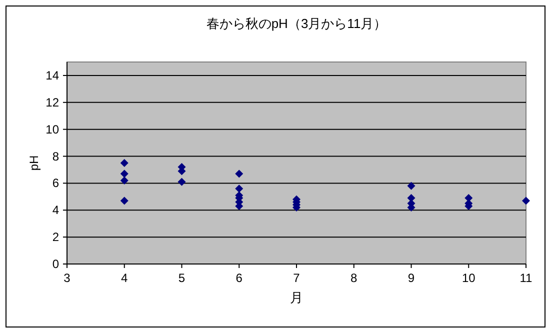 The image size is (552, 334). Describe the element at coordinates (56, 210) in the screenshot. I see `y-tick-label: 4` at that location.